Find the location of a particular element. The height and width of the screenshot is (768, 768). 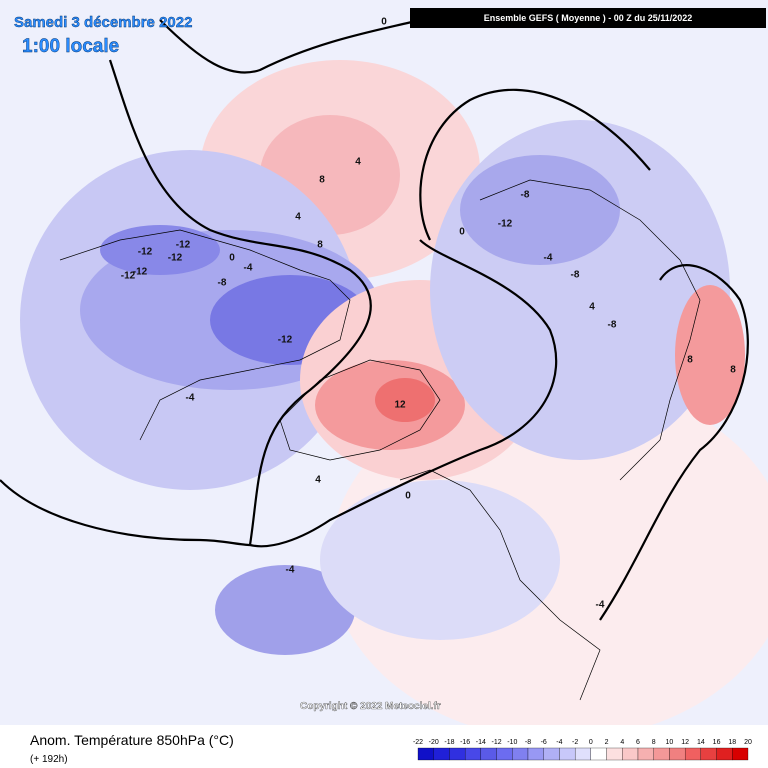

colorbar-label: 0 is located at coordinates (591, 742).